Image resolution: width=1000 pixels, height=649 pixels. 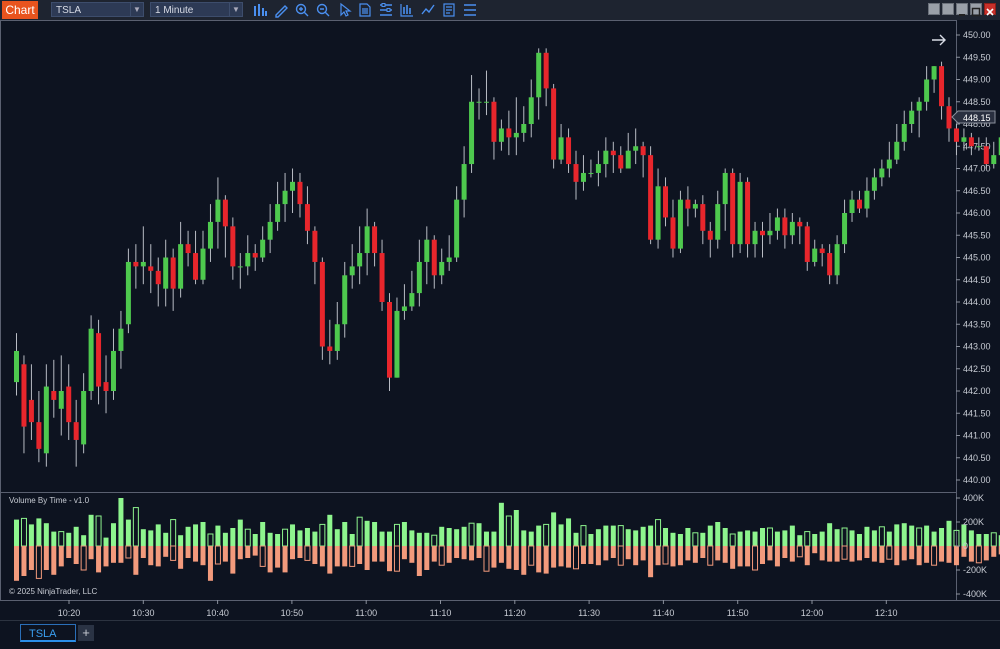 I want to click on chart-menu-button: Chart, so click(x=20, y=10).